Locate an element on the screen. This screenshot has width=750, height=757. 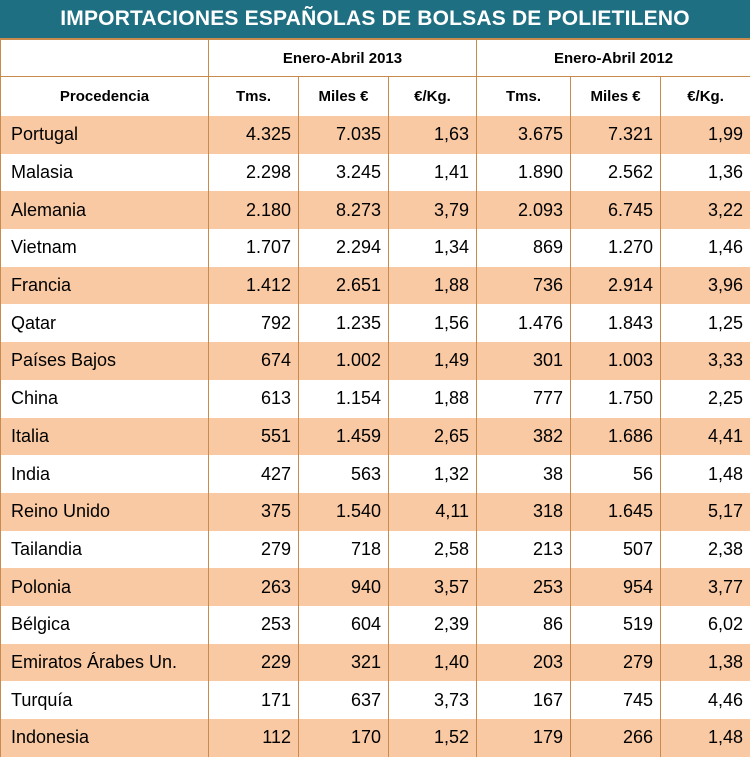
thousand-eur-2012-cell: 507 is located at coordinates (616, 550).